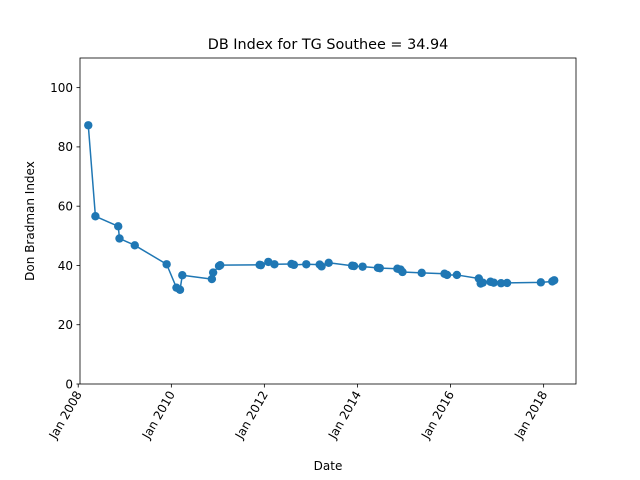 Image resolution: width=640 pixels, height=480 pixels. What do you see at coordinates (344, 416) in the screenshot?
I see `x-tick-label: Jan 2014` at bounding box center [344, 416].